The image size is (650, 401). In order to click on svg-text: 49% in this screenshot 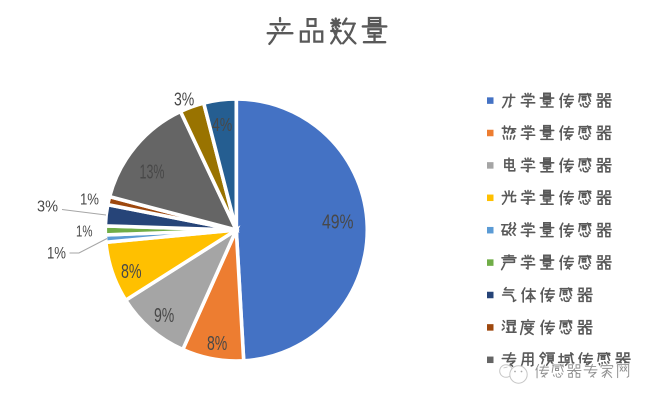, I will do `click(338, 223)`.